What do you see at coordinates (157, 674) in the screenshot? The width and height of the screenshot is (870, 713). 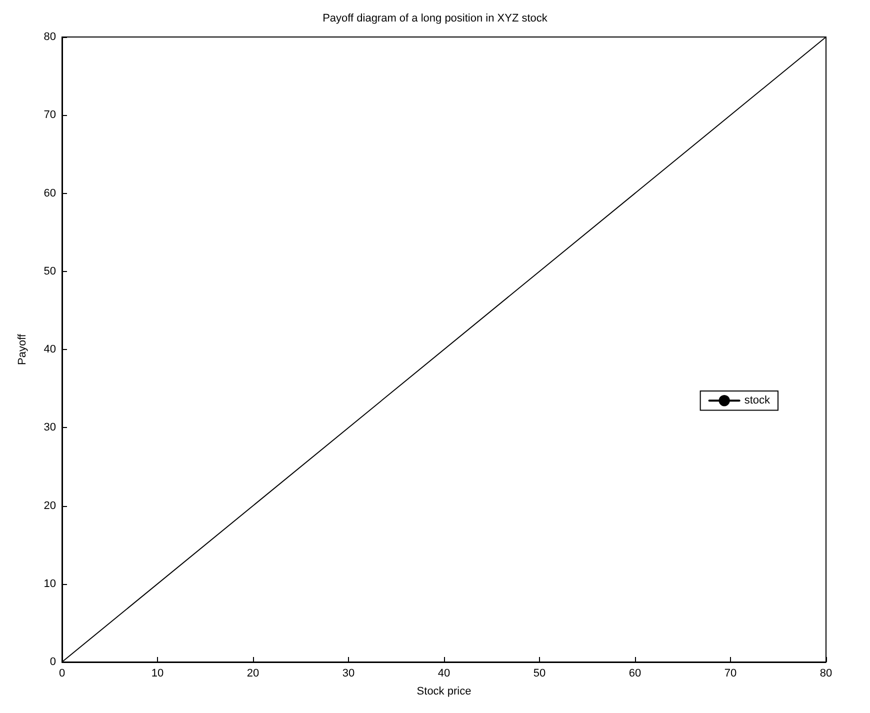 I see `x-tick-label: 10` at bounding box center [157, 674].